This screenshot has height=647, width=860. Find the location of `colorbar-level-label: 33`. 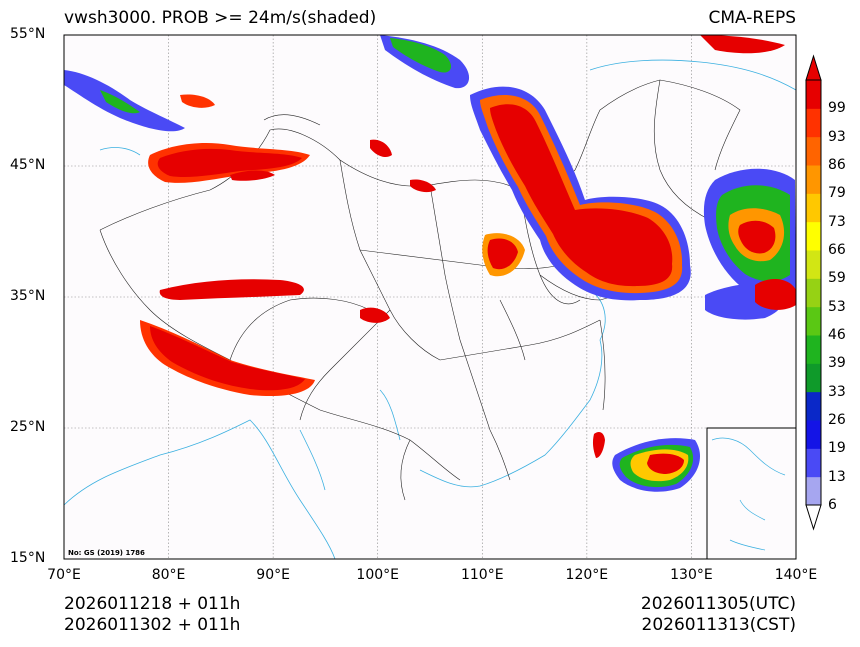

colorbar-level-label: 33 is located at coordinates (837, 391).